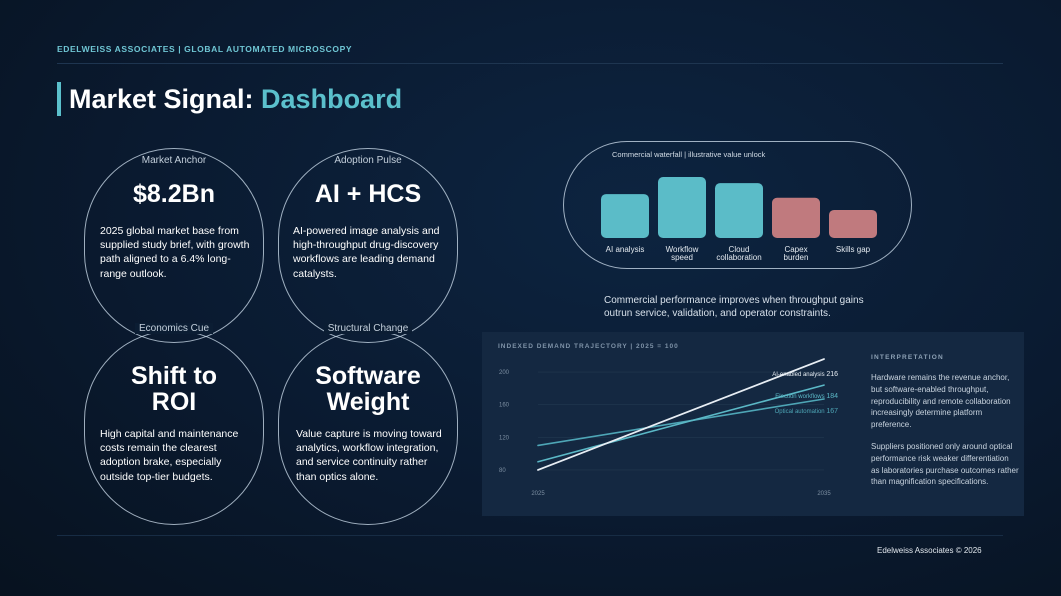  What do you see at coordinates (332, 99) in the screenshot?
I see `title-accent: Dashboard` at bounding box center [332, 99].